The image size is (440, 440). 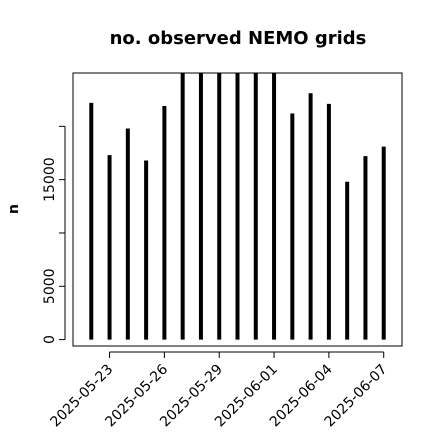 What do you see at coordinates (54, 234) in the screenshot?
I see `y-axis: 0 5000 15000` at bounding box center [54, 234].